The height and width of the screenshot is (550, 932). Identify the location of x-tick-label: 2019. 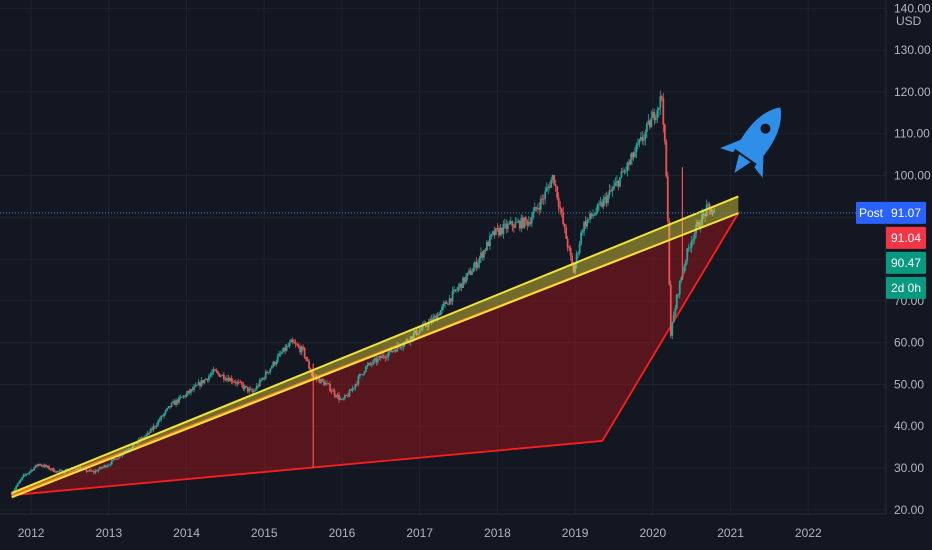
(575, 533).